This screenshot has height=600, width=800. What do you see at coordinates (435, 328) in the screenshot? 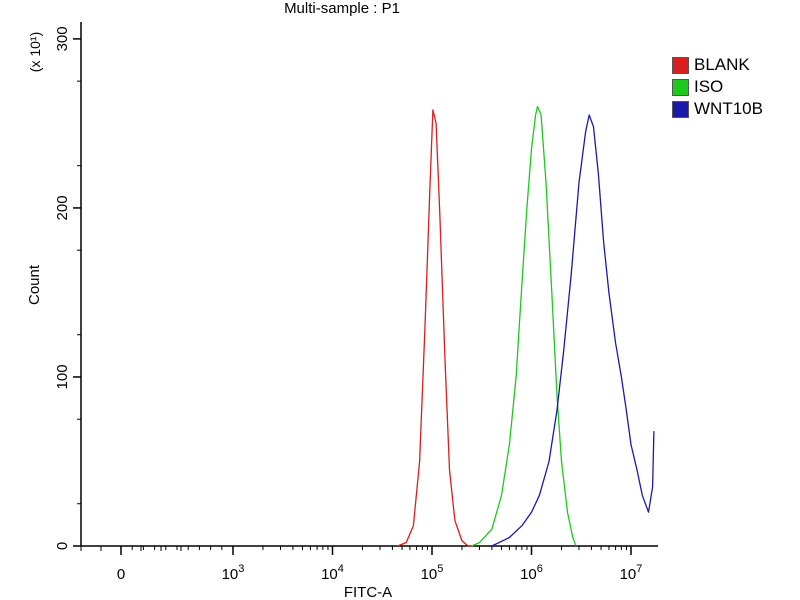
I see `series-line-blank` at bounding box center [435, 328].